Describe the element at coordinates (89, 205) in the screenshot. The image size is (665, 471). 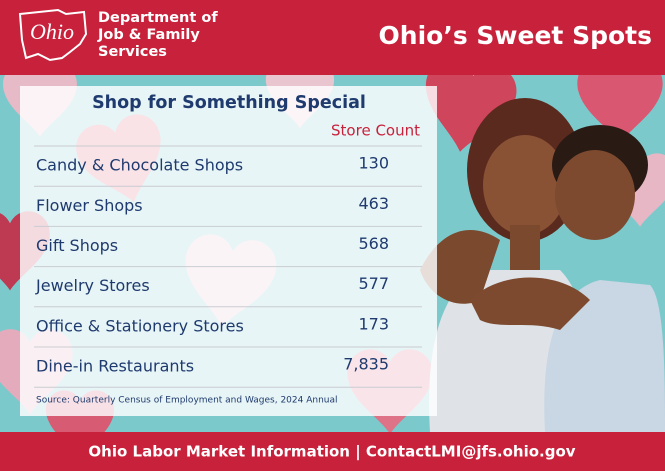
I see `row-label: Flower Shops` at that location.